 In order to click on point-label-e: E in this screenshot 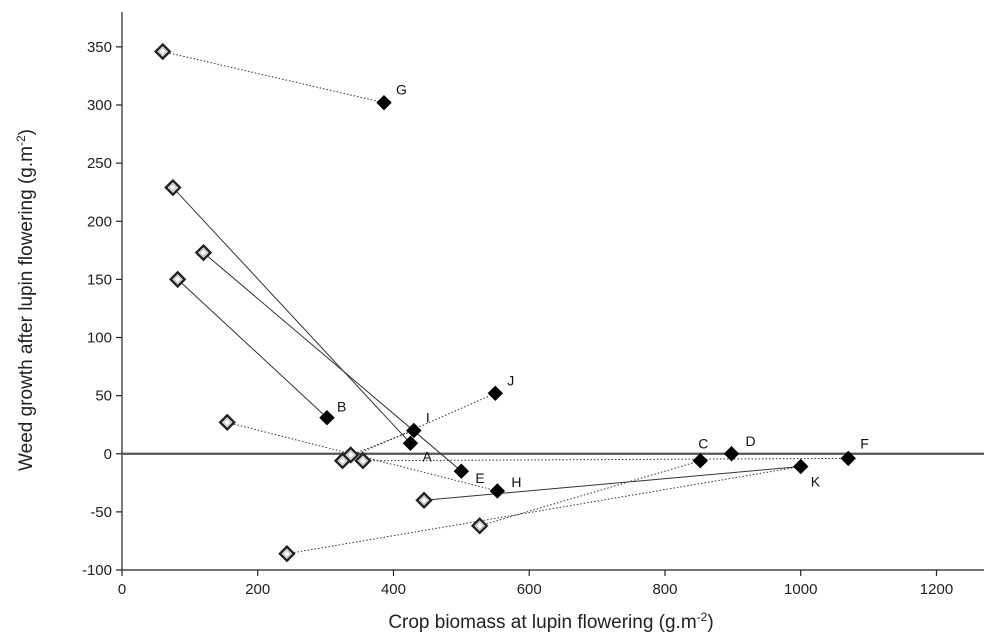, I will do `click(479, 478)`.